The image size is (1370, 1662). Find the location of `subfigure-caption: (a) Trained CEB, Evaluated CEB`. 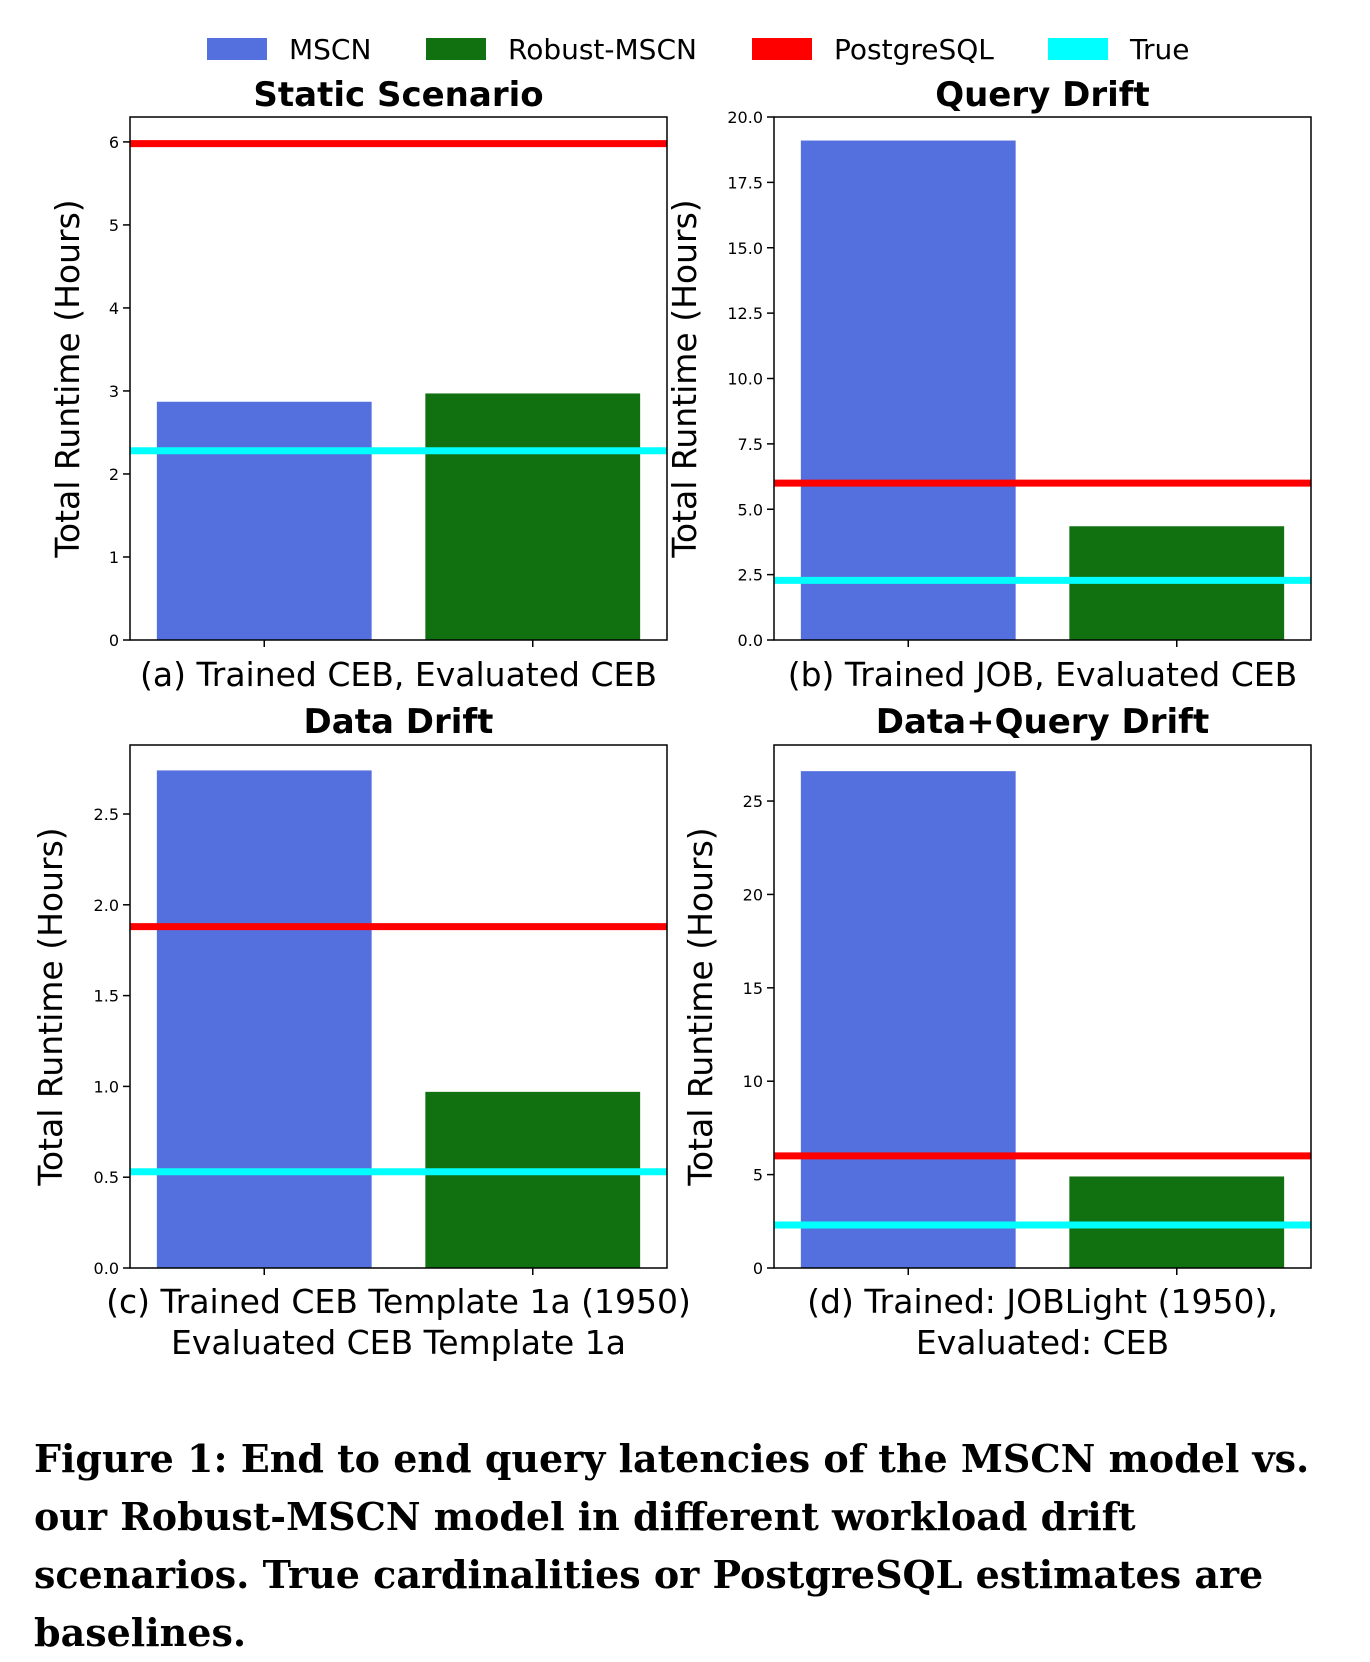

subfigure-caption: (a) Trained CEB, Evaluated CEB is located at coordinates (398, 674).